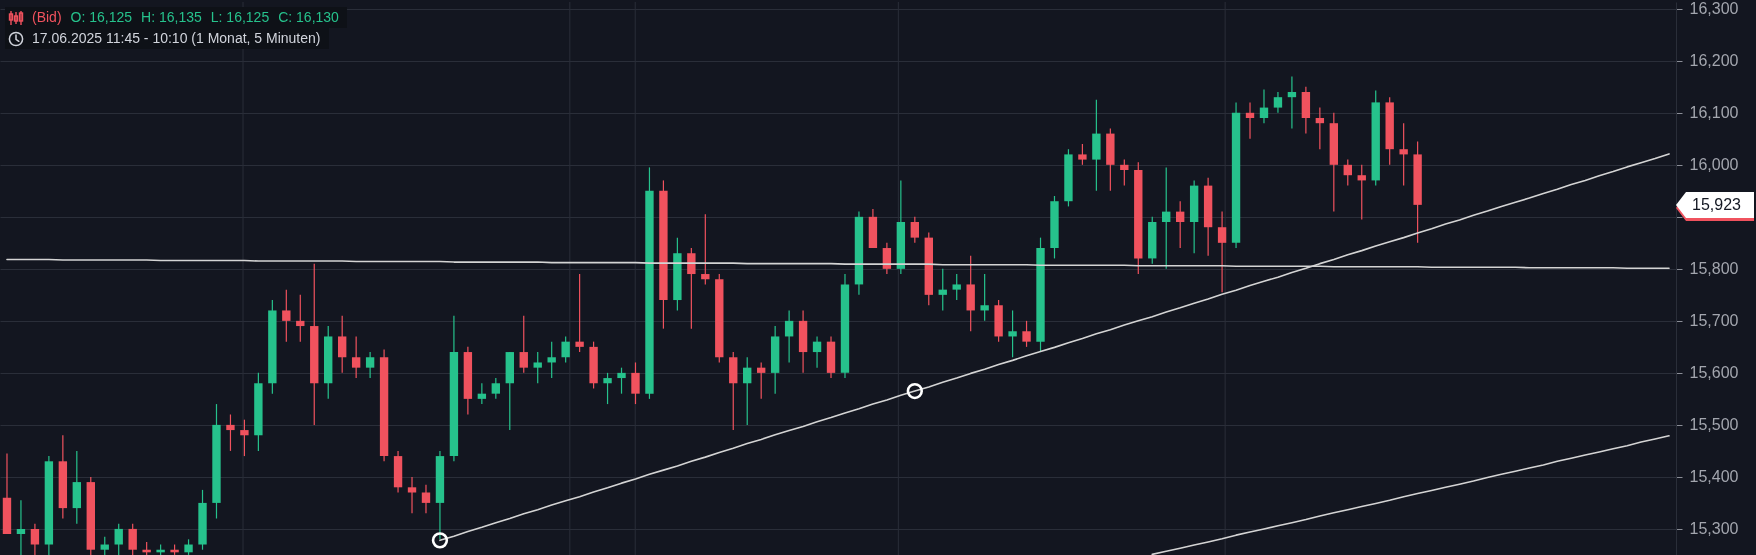 The height and width of the screenshot is (555, 1756). I want to click on y-tick-label: 15,400, so click(1714, 477).